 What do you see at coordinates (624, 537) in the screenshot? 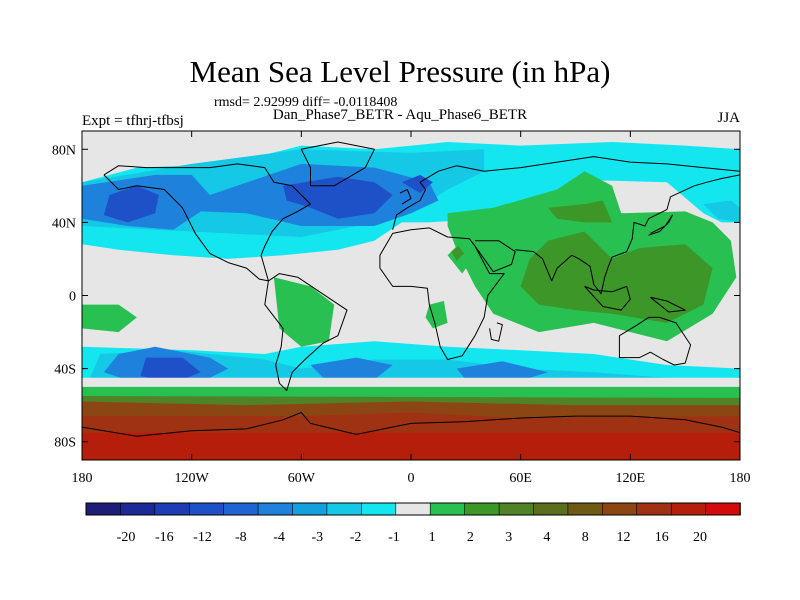
I see `colorbar-label: 12` at bounding box center [624, 537].